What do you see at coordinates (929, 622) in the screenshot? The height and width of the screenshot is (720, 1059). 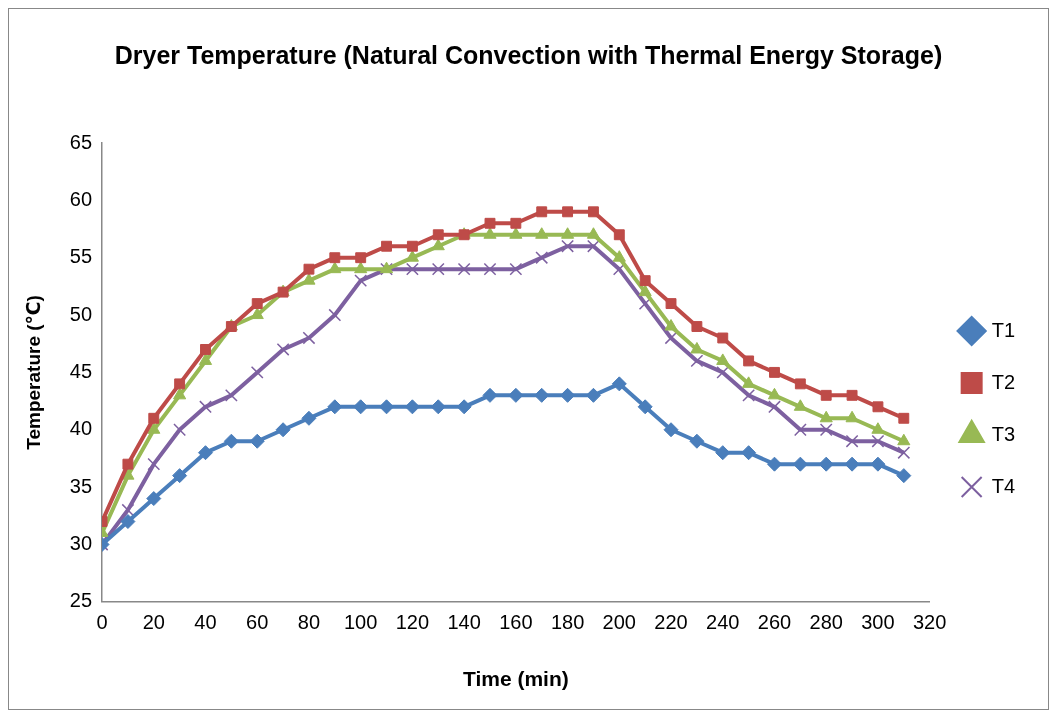 I see `x-tick-label: 320` at bounding box center [929, 622].